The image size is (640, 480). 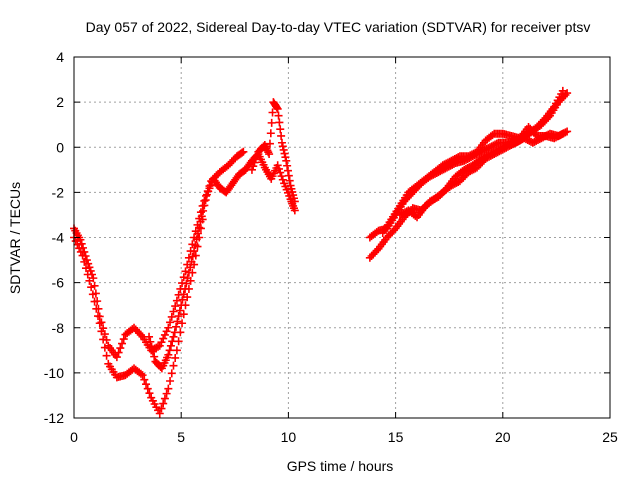 I want to click on x-tick-label: 10, so click(x=289, y=437).